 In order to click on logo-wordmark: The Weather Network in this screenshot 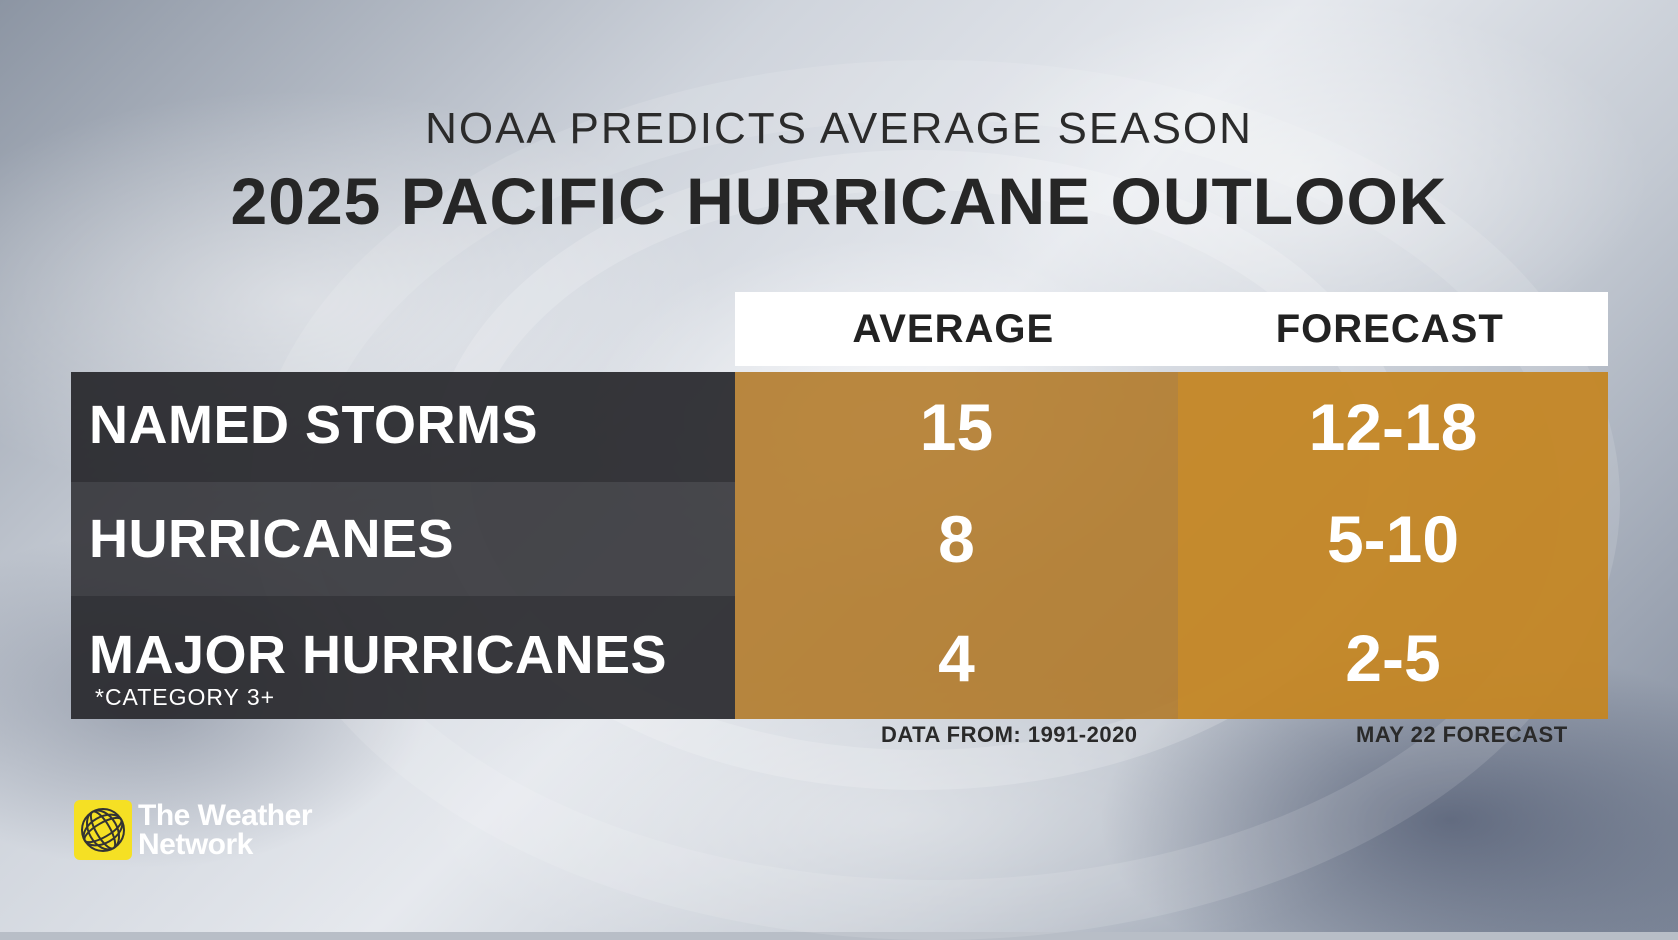, I will do `click(225, 830)`.